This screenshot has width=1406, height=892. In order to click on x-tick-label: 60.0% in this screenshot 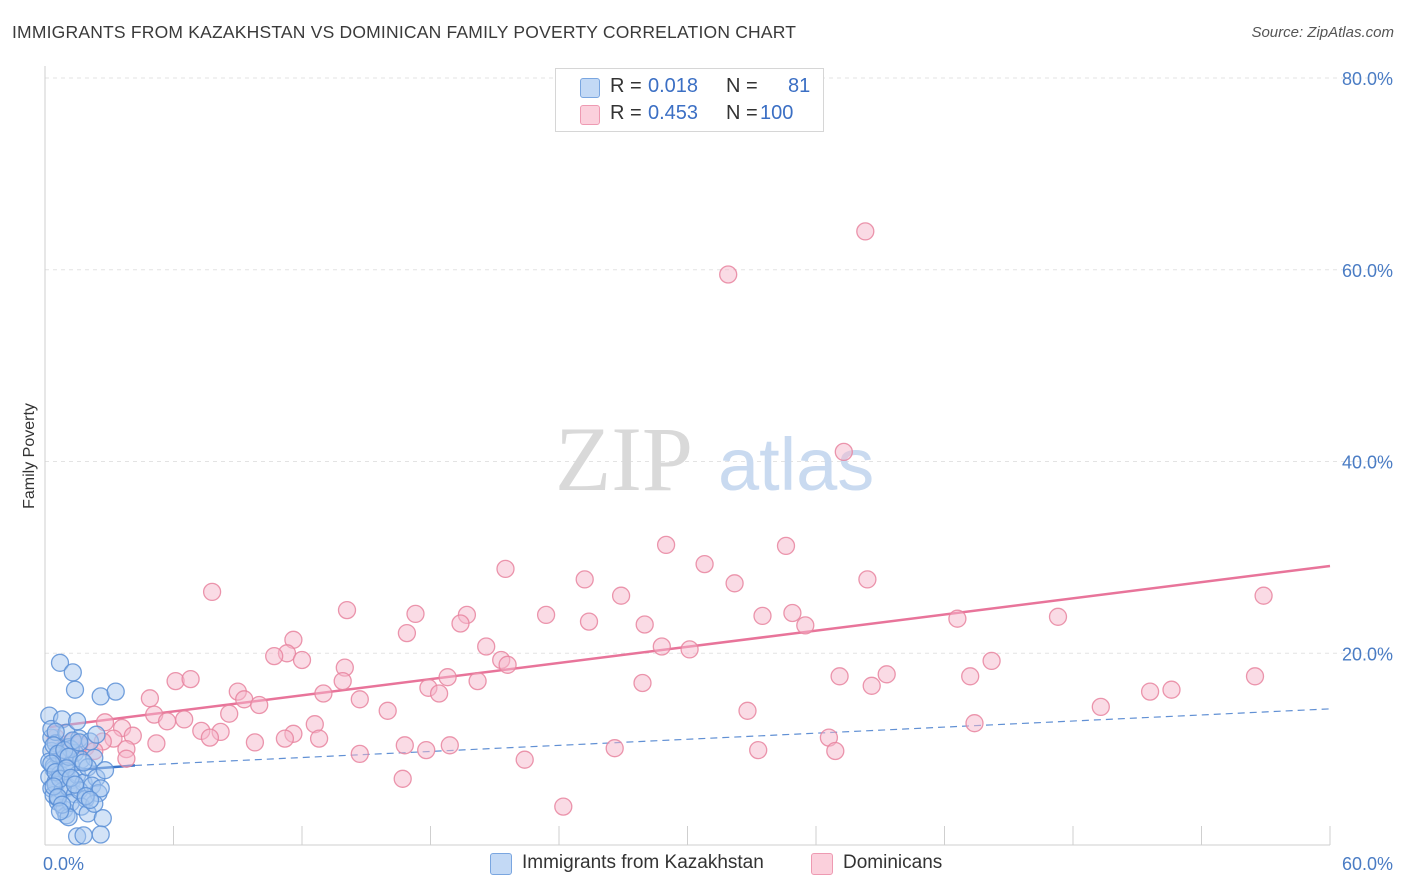, I will do `click(1367, 864)`.